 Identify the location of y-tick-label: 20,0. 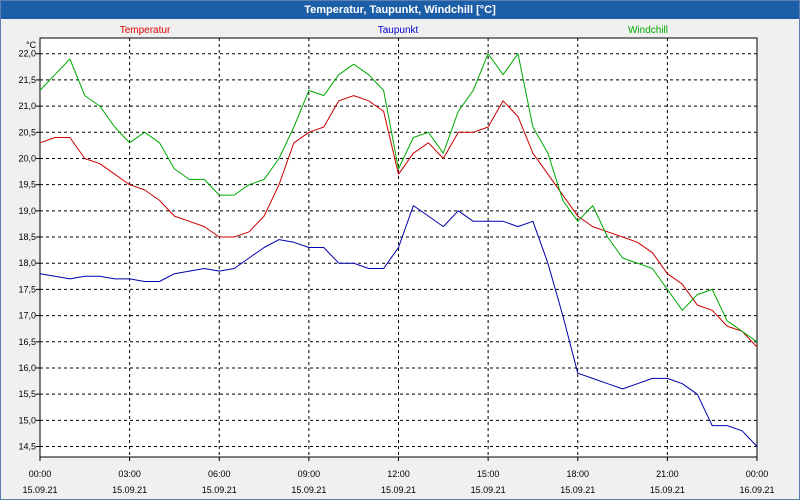
(27, 158).